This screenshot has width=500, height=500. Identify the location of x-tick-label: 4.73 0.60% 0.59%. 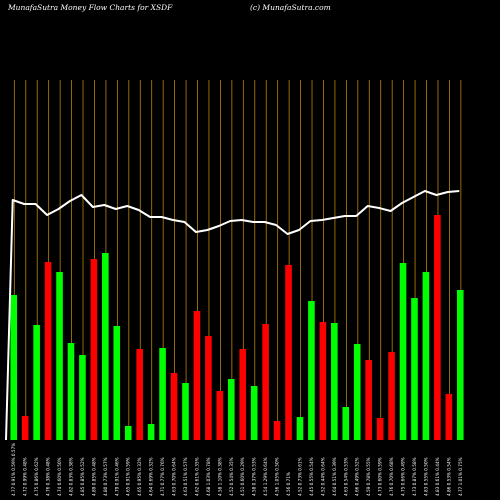
(380, 476).